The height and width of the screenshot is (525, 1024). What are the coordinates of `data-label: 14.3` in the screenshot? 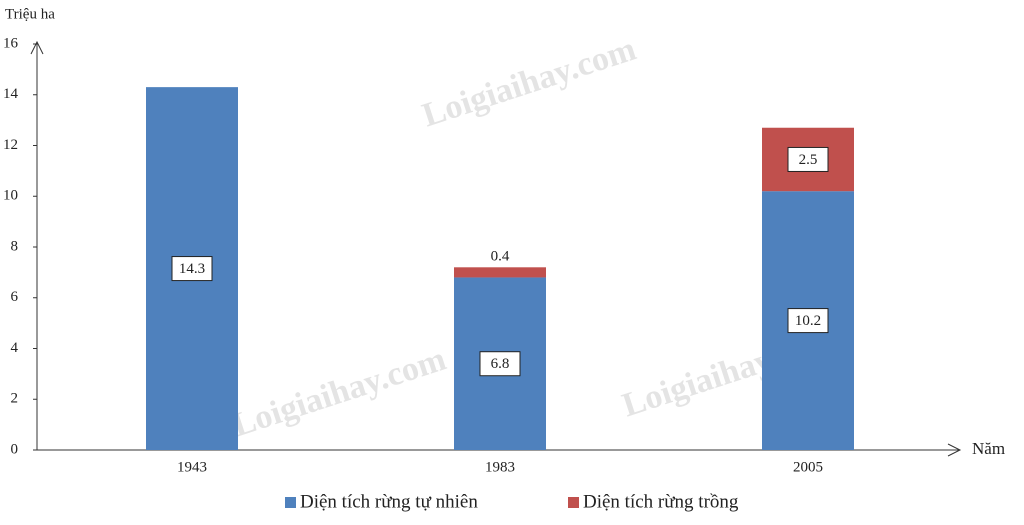 It's located at (192, 269).